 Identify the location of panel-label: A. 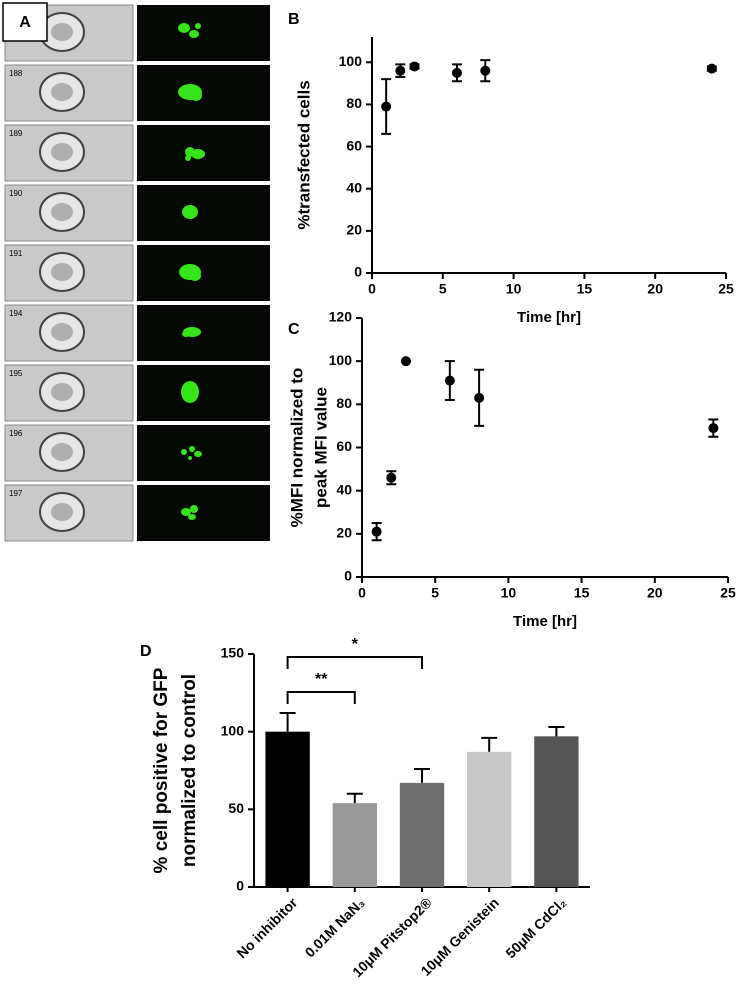
(25, 22).